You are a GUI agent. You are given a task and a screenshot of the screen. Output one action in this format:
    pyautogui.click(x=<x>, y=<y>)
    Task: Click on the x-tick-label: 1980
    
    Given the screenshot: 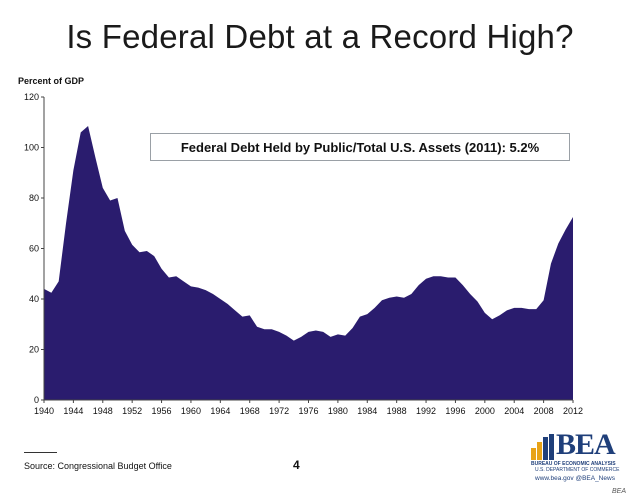 What is the action you would take?
    pyautogui.click(x=338, y=411)
    